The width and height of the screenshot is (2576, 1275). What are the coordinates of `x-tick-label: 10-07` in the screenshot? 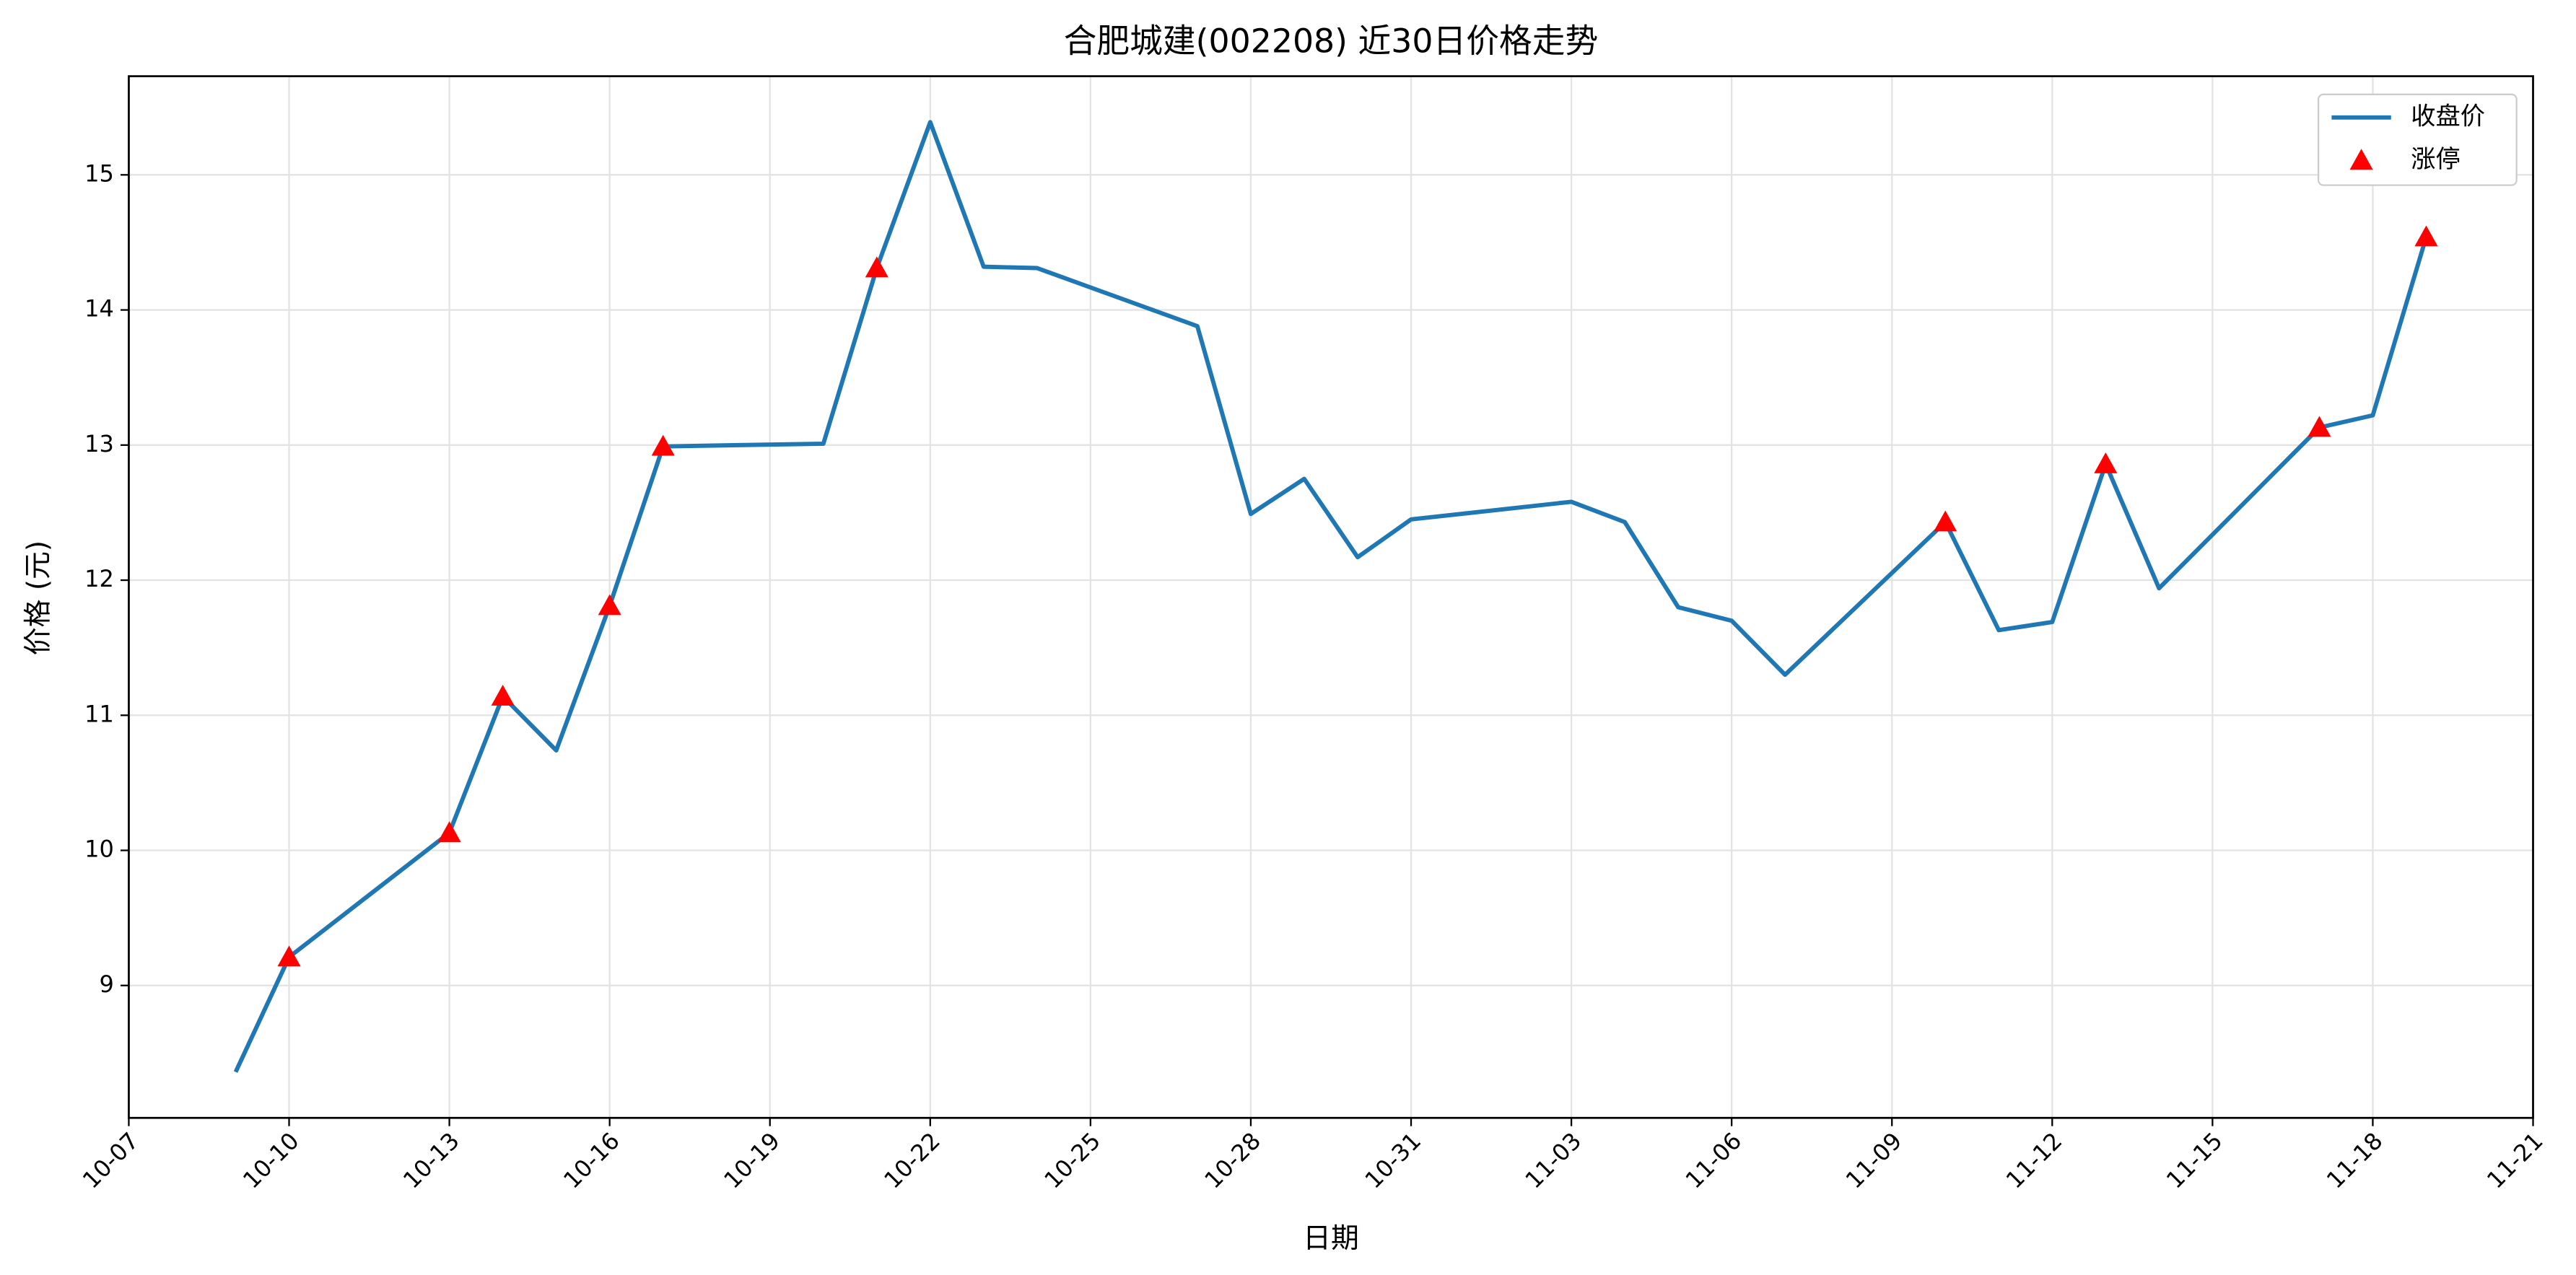 It's located at (110, 1161).